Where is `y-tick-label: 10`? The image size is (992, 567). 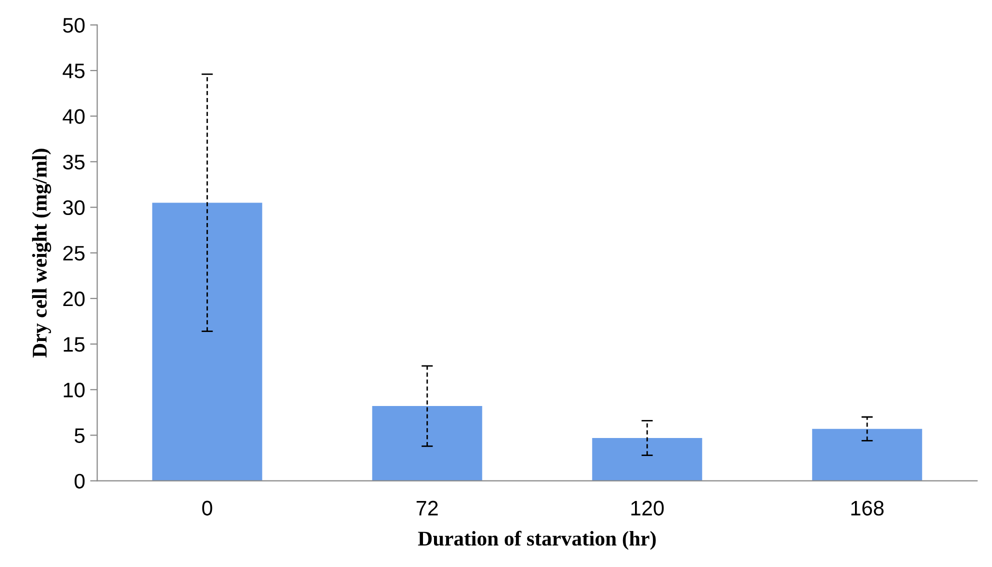 y-tick-label: 10 is located at coordinates (74, 390).